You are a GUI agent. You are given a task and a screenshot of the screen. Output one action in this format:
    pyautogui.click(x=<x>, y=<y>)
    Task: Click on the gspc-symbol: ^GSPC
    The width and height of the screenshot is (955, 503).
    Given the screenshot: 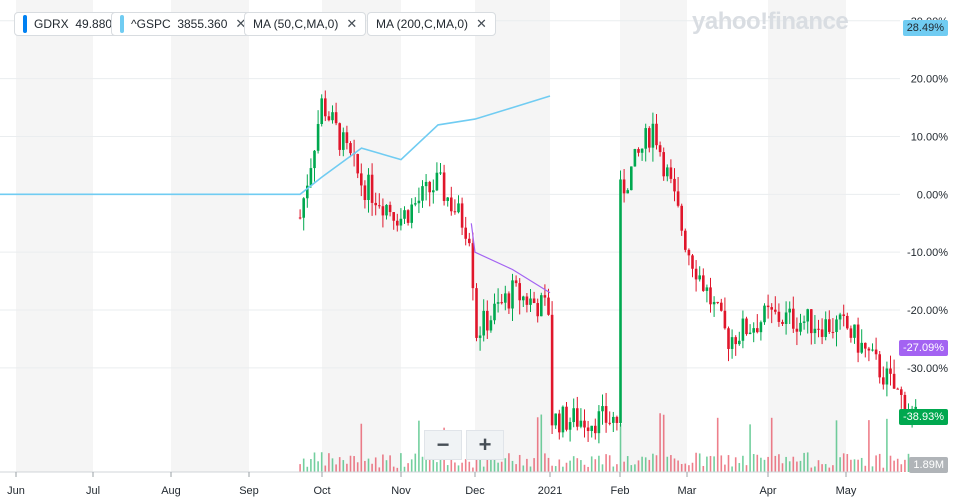 What is the action you would take?
    pyautogui.click(x=151, y=24)
    